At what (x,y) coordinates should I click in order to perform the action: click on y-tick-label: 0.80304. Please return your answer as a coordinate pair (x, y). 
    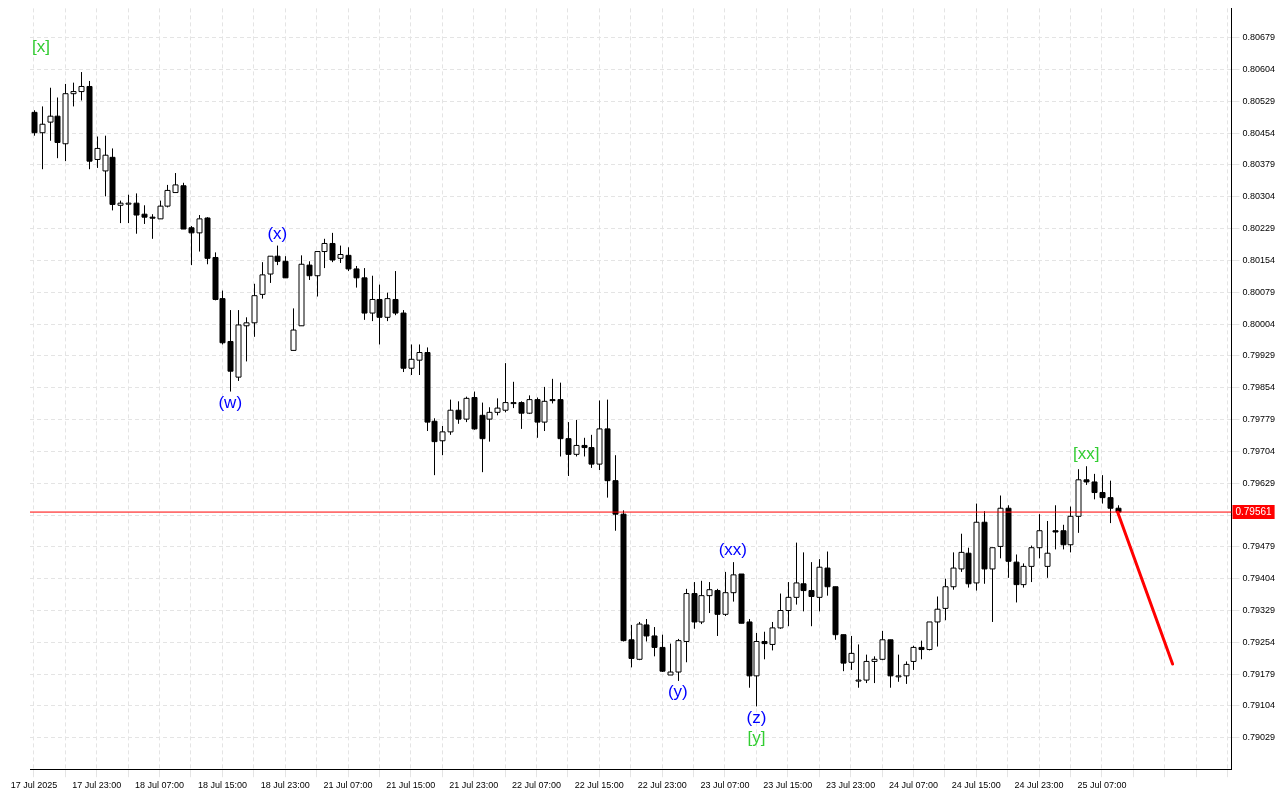
    Looking at the image, I should click on (1259, 196).